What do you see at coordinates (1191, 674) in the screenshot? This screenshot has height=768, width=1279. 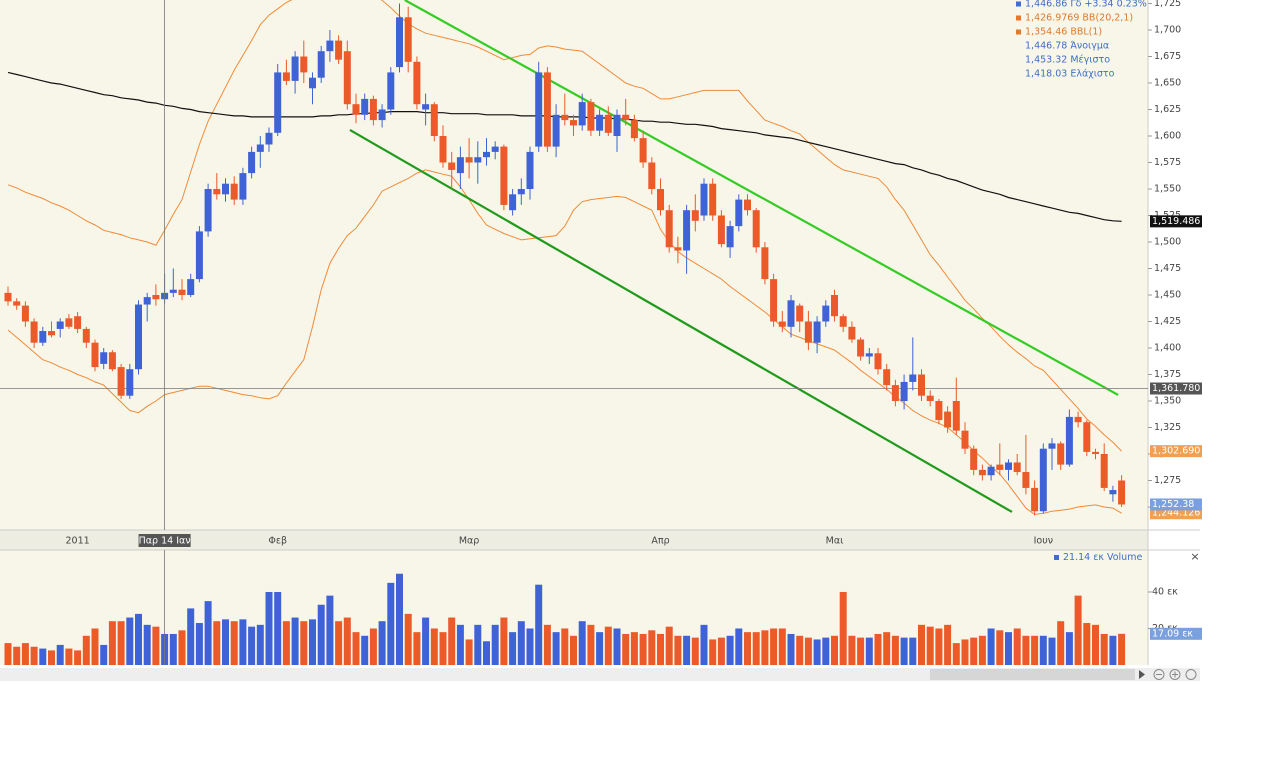 I see `zoom-reset` at bounding box center [1191, 674].